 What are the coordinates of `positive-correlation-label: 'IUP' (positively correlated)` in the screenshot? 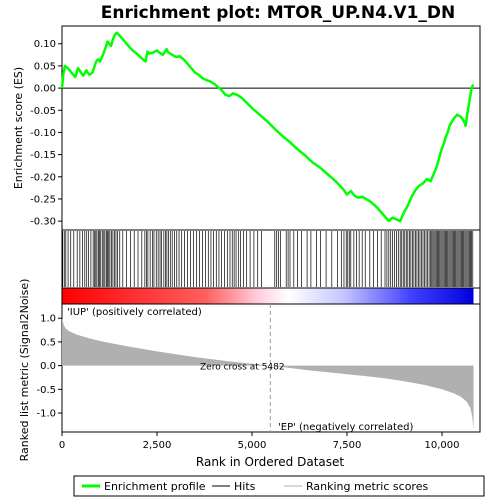 It's located at (134, 312).